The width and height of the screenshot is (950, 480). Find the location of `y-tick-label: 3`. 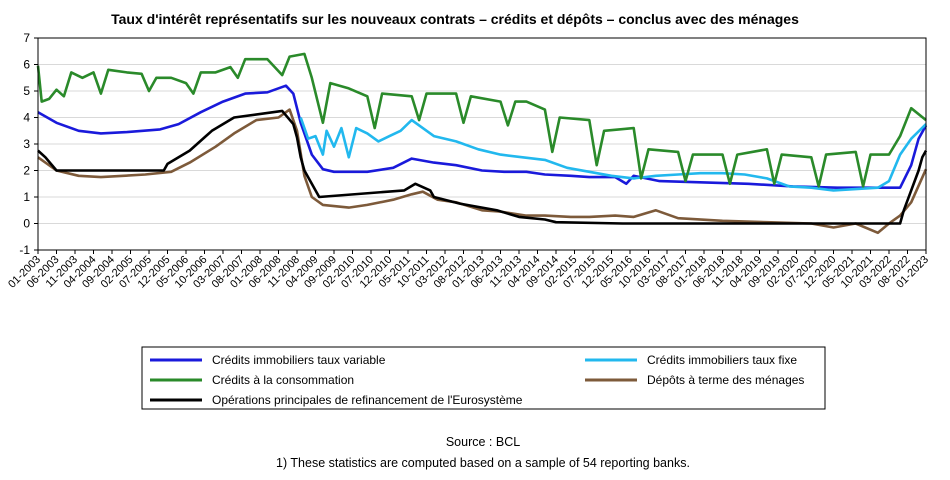

y-tick-label: 3 is located at coordinates (26, 144).